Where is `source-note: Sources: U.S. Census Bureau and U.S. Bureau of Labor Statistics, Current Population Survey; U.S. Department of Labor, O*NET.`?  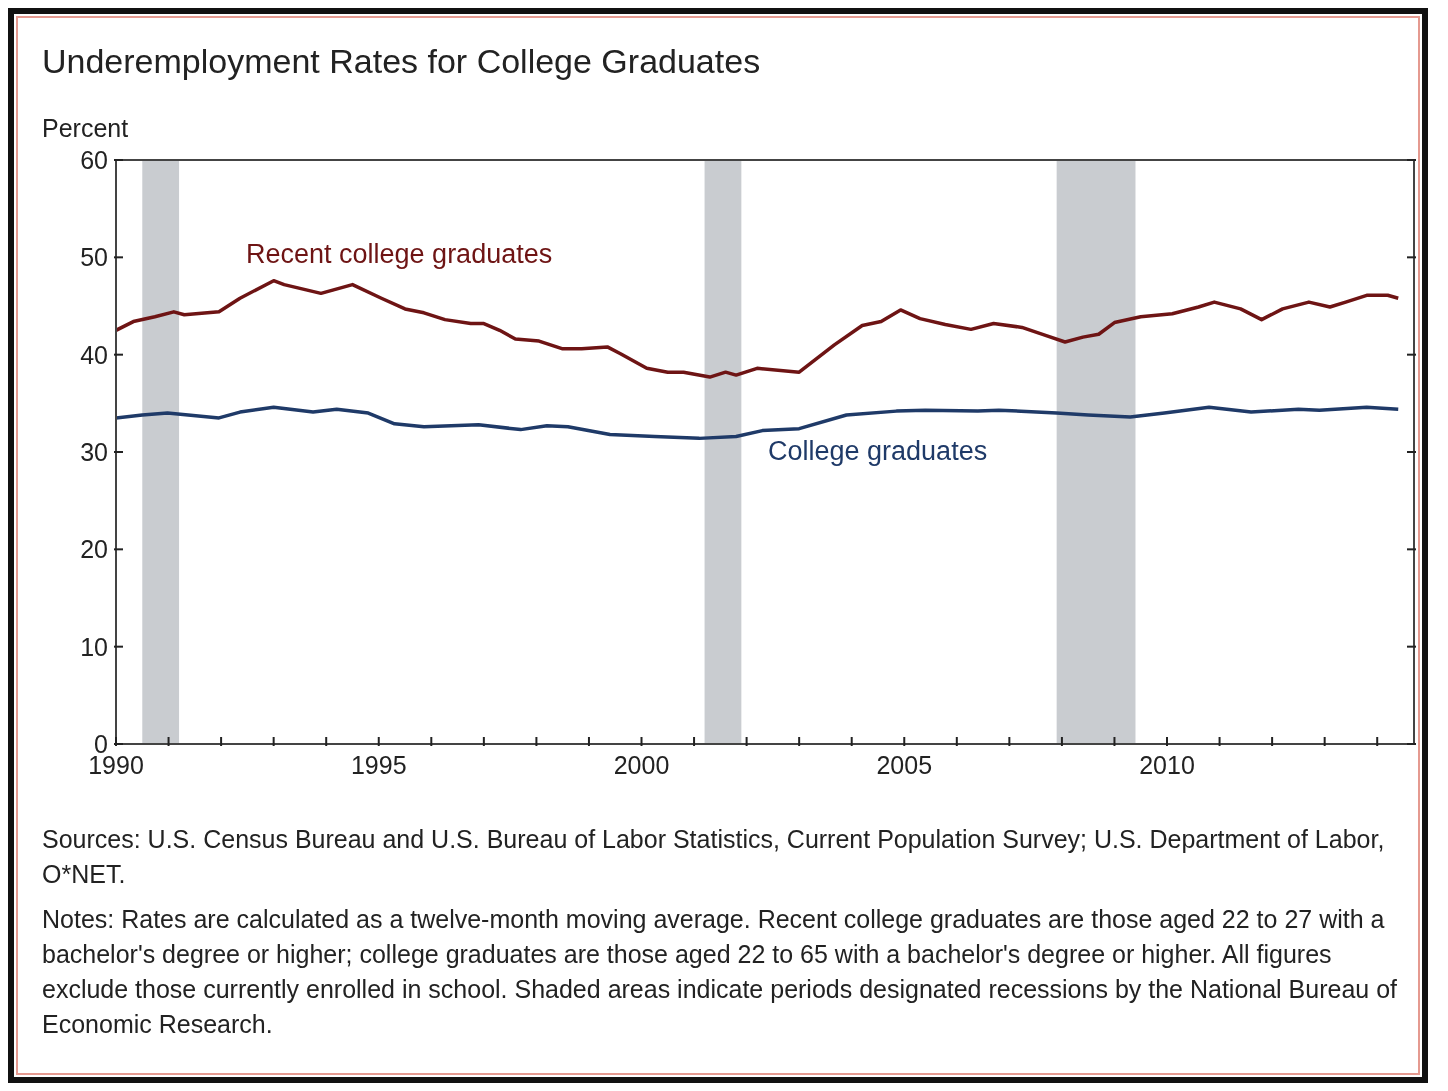
source-note: Sources: U.S. Census Bureau and U.S. Bureau of Labor Statistics, Current Population Survey; U.S. Department of Labor, O*NET. is located at coordinates (714, 857).